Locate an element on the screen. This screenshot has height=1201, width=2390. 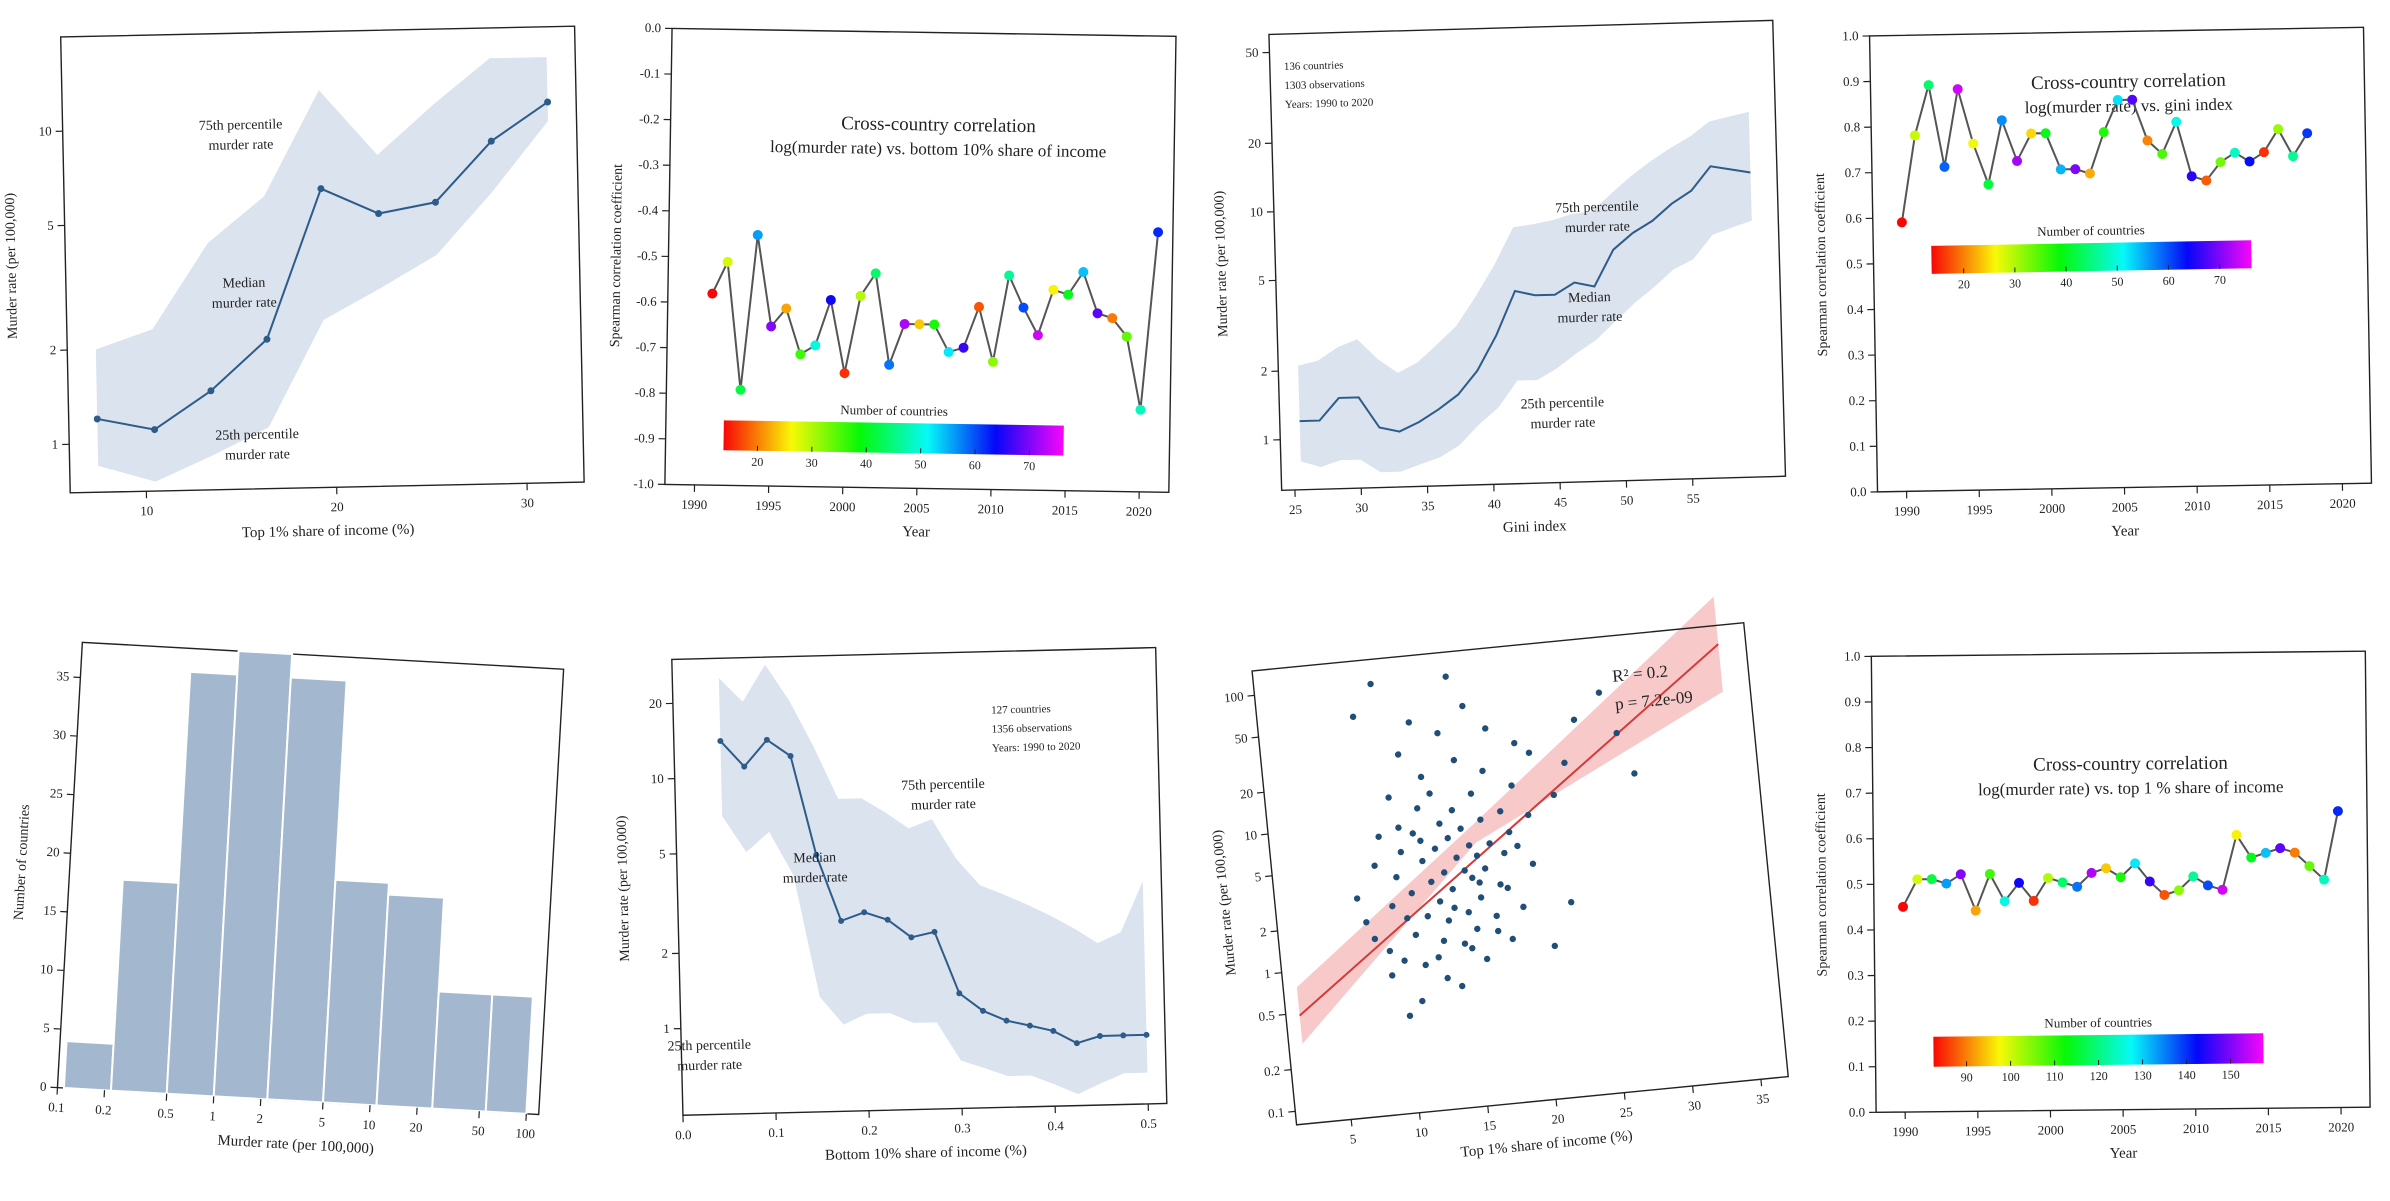
note-label: 1356 observations is located at coordinates (1031, 729).